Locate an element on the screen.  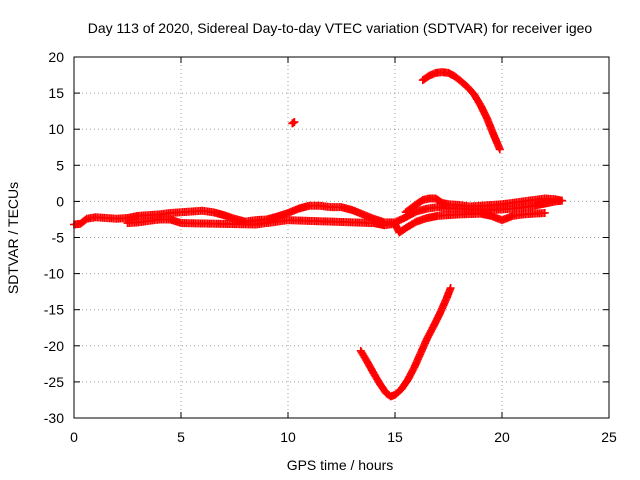
y-tick-label: -15 is located at coordinates (54, 310).